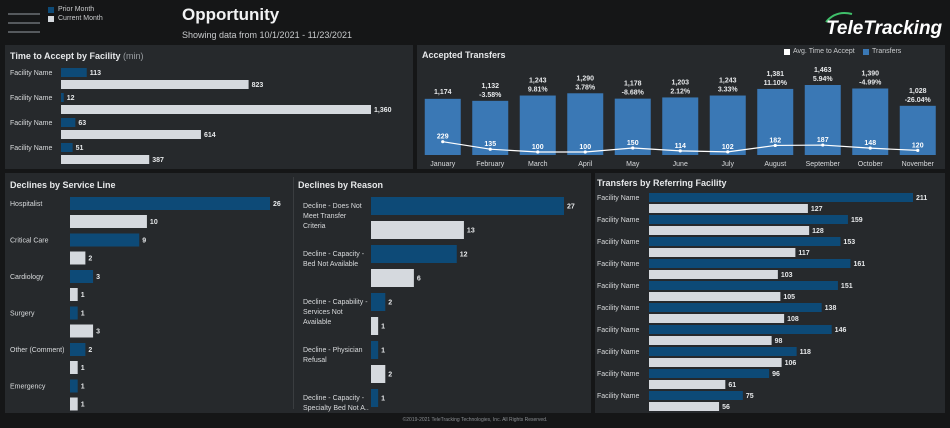  What do you see at coordinates (870, 73) in the screenshot?
I see `transfers-value-label: 1,390` at bounding box center [870, 73].